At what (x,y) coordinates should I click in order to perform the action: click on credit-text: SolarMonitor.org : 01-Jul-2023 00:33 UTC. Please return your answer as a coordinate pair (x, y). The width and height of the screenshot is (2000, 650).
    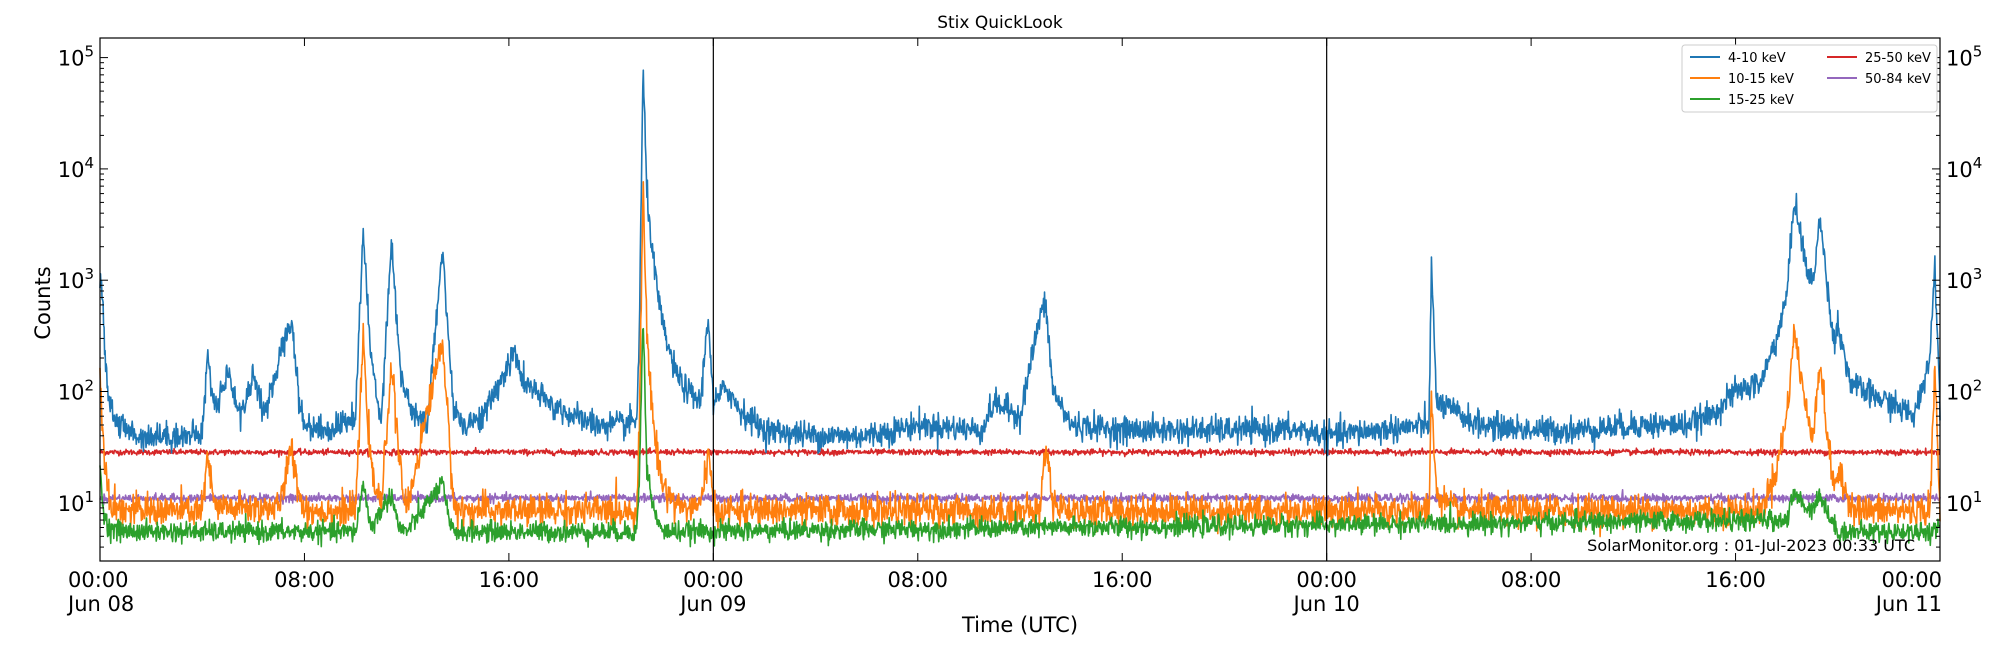
    Looking at the image, I should click on (1751, 545).